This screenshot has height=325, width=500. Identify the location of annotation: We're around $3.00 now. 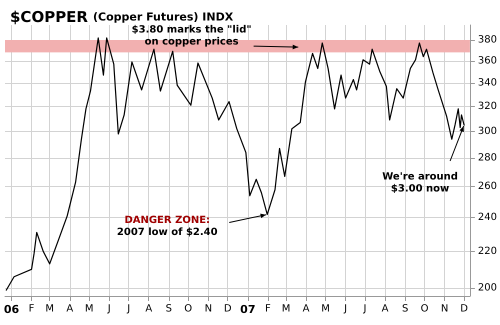
(420, 182).